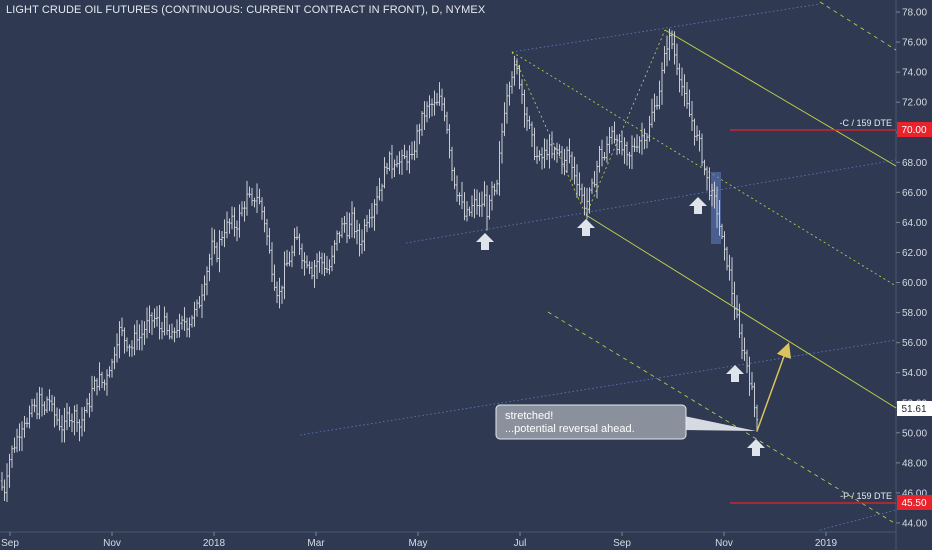 The height and width of the screenshot is (550, 932). I want to click on x-tick-label: 2019, so click(826, 543).